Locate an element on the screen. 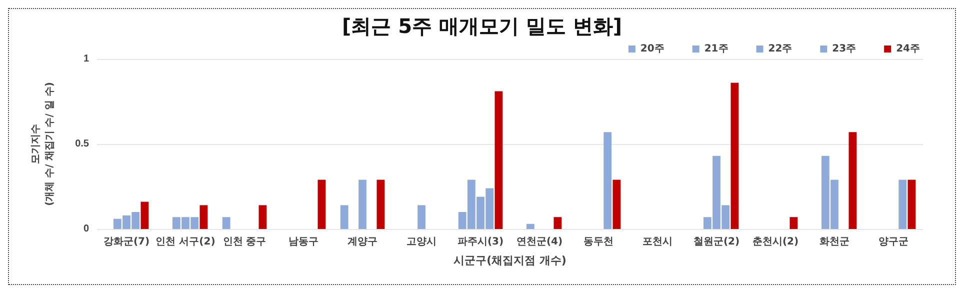 This screenshot has height=293, width=964. x-tick-label: 연천군(4) is located at coordinates (539, 242).